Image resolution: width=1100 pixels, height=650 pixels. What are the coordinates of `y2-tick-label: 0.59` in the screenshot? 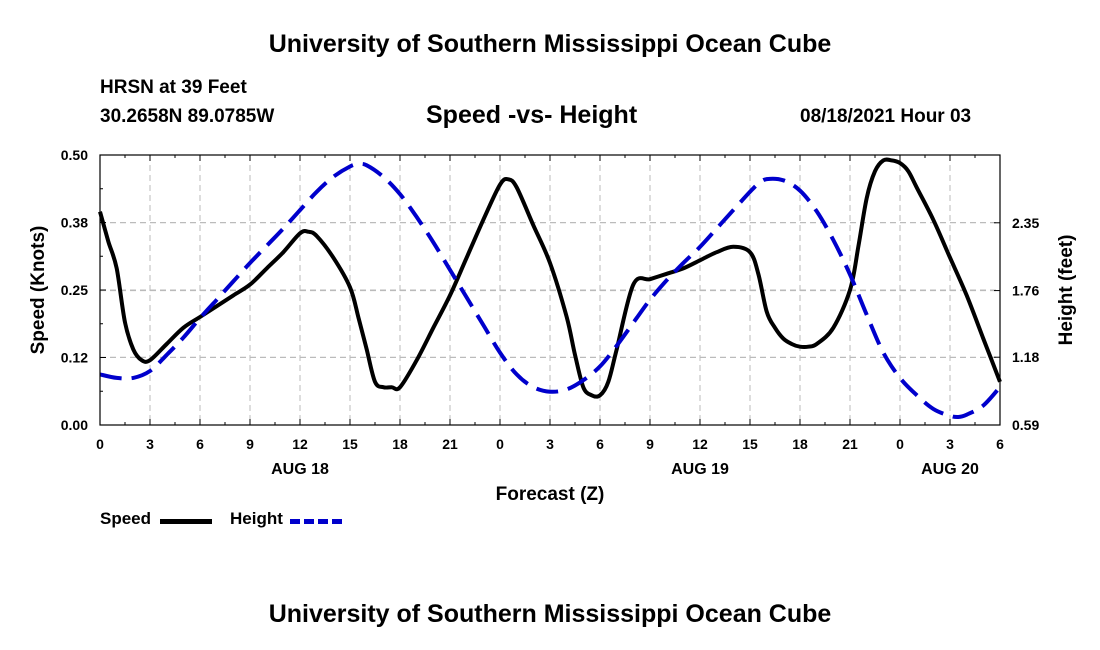 It's located at (1025, 425).